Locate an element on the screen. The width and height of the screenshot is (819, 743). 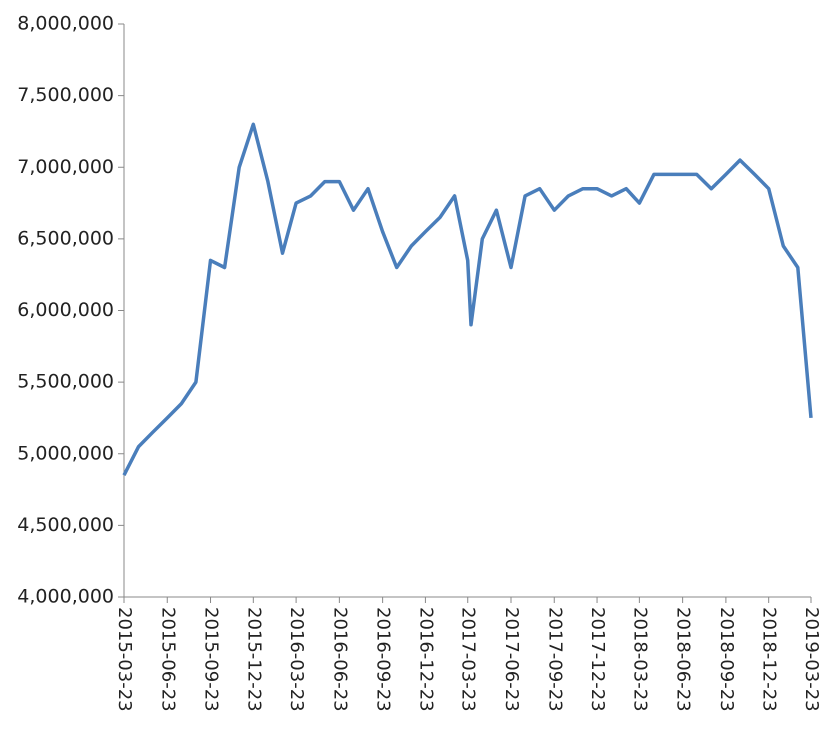
y-tick-label: 7,000,000 is located at coordinates (65, 167).